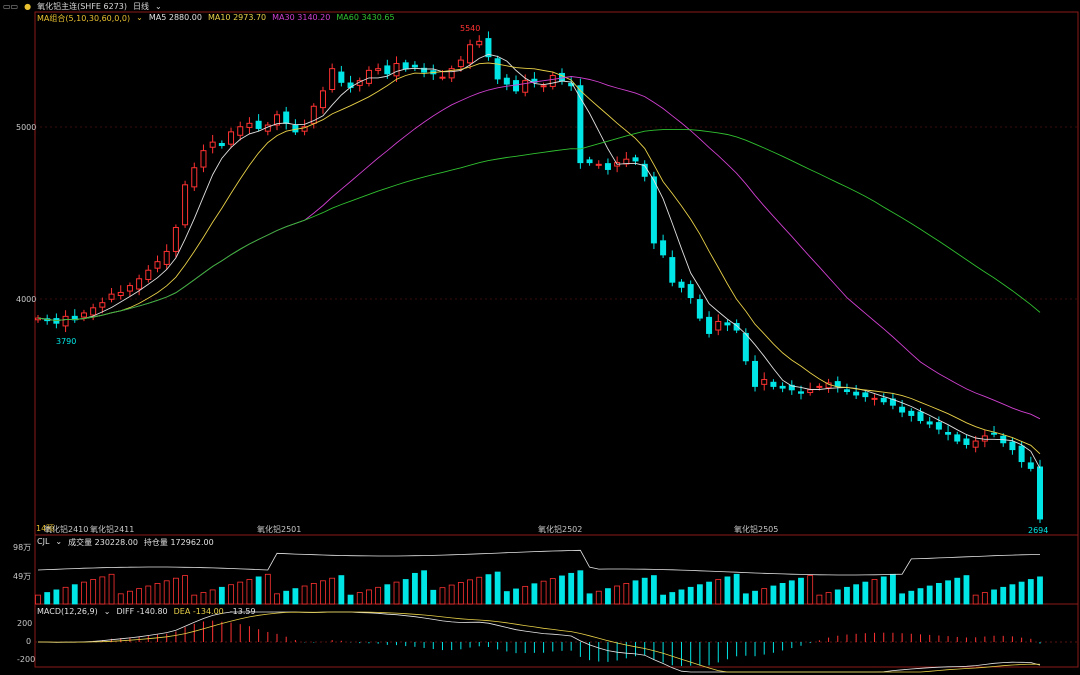 The image size is (1080, 675). What do you see at coordinates (26, 659) in the screenshot?
I see `macd-y-tick: -200` at bounding box center [26, 659].